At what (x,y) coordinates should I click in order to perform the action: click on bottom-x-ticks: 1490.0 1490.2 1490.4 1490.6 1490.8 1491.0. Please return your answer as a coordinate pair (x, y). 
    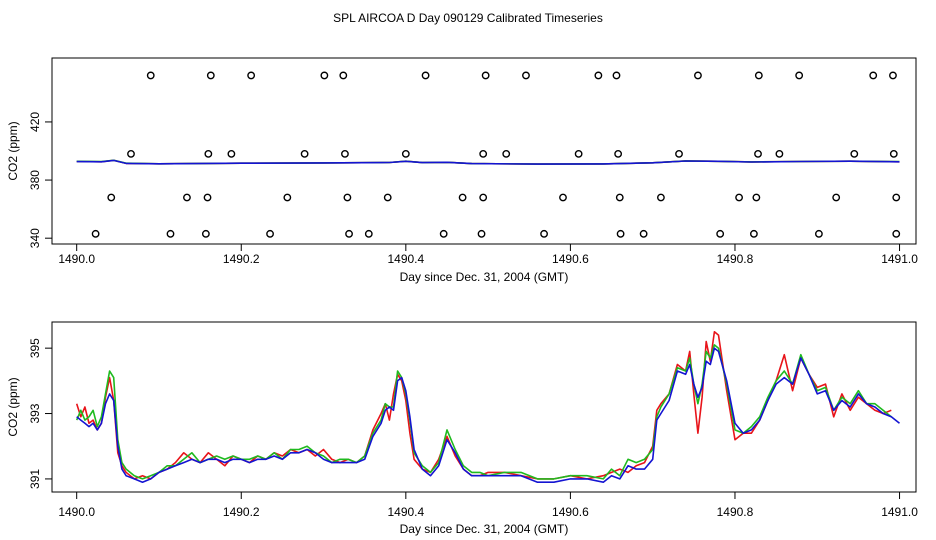
    Looking at the image, I should click on (488, 505).